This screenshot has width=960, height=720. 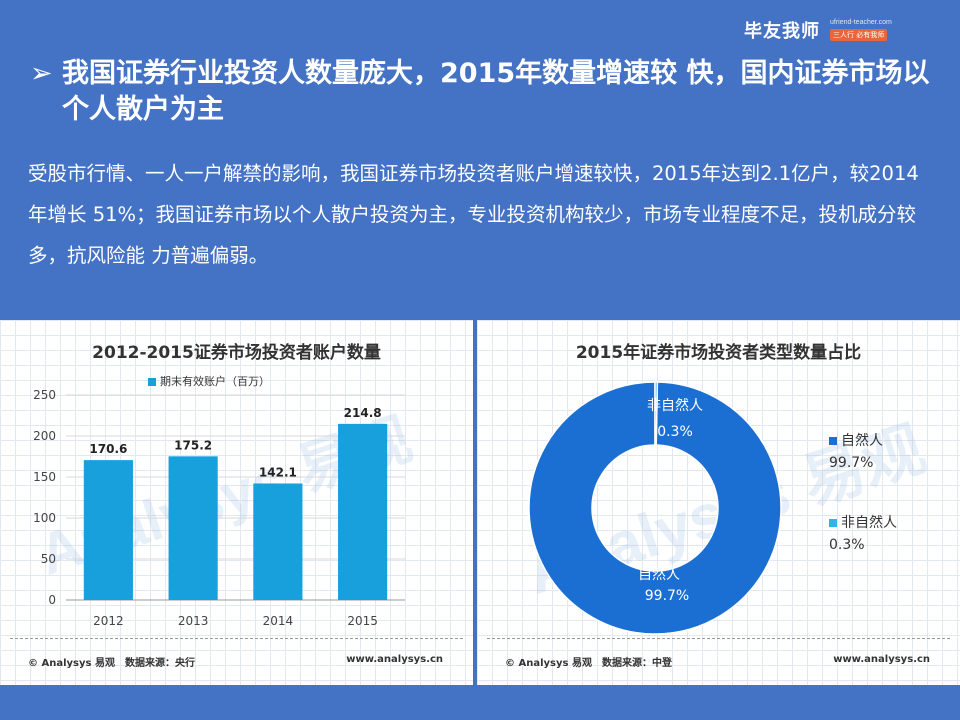 I want to click on y-tick-label: 0, so click(x=52, y=600).